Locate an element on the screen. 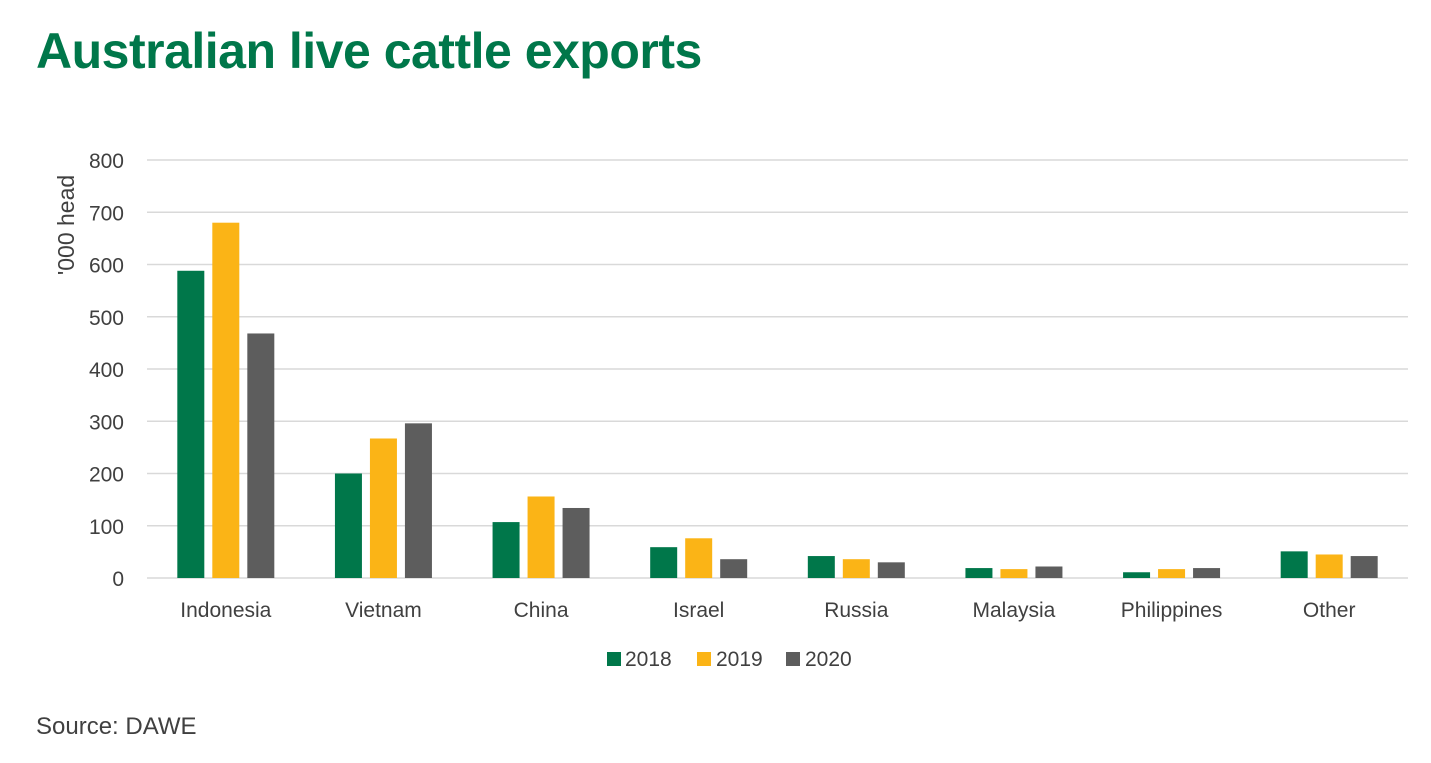 This screenshot has height=763, width=1431. bar-2020-indonesia is located at coordinates (261, 455).